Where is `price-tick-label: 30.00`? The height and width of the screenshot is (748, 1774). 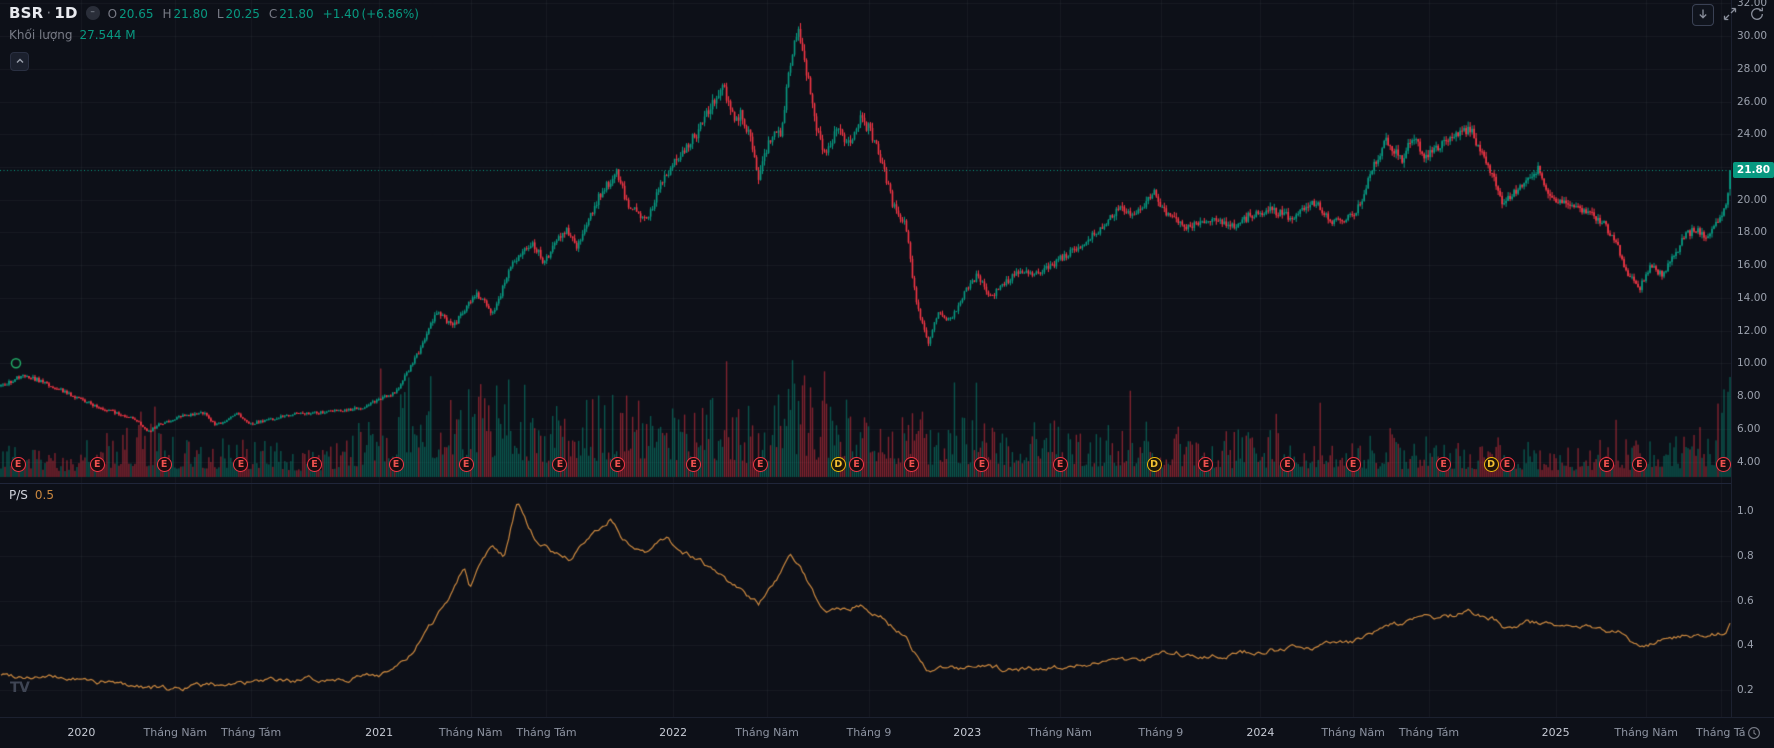
price-tick-label: 30.00 is located at coordinates (1752, 36).